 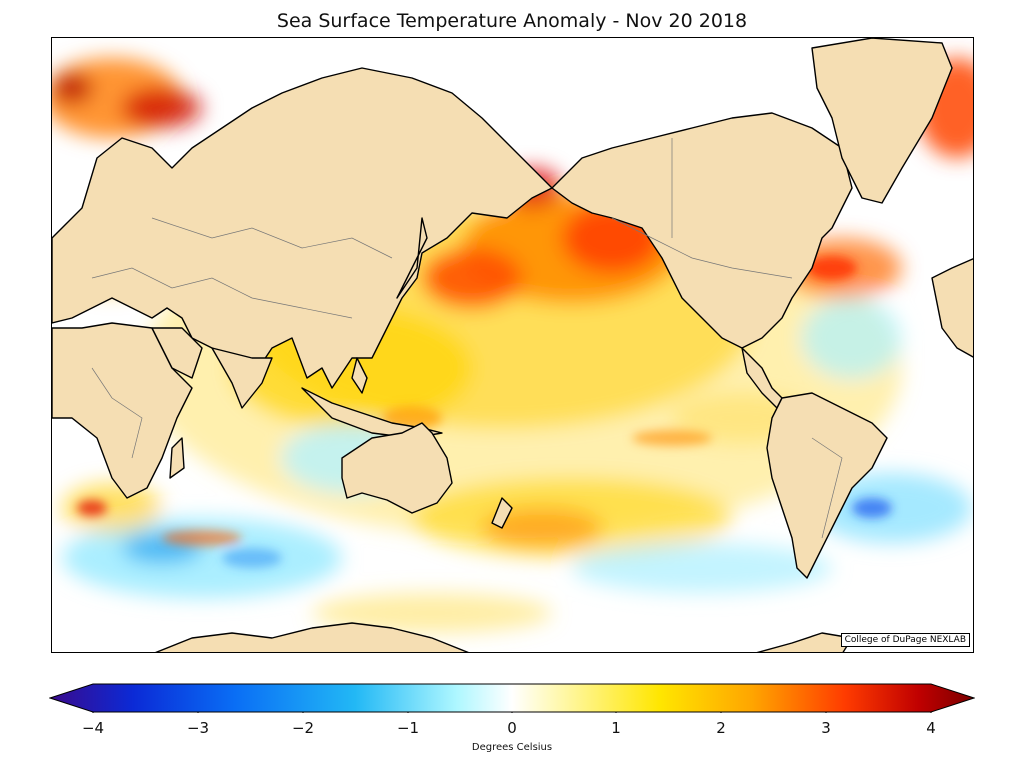 What do you see at coordinates (198, 728) in the screenshot?
I see `colorbar-tick-label: −3` at bounding box center [198, 728].